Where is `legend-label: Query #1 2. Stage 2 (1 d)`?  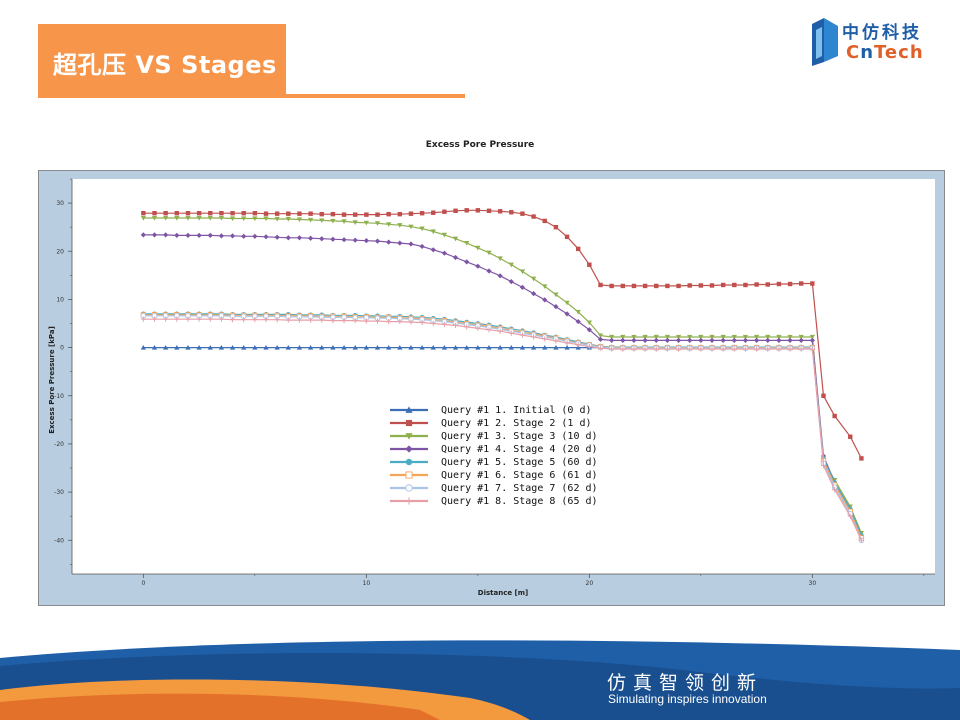 legend-label: Query #1 2. Stage 2 (1 d) is located at coordinates (516, 423).